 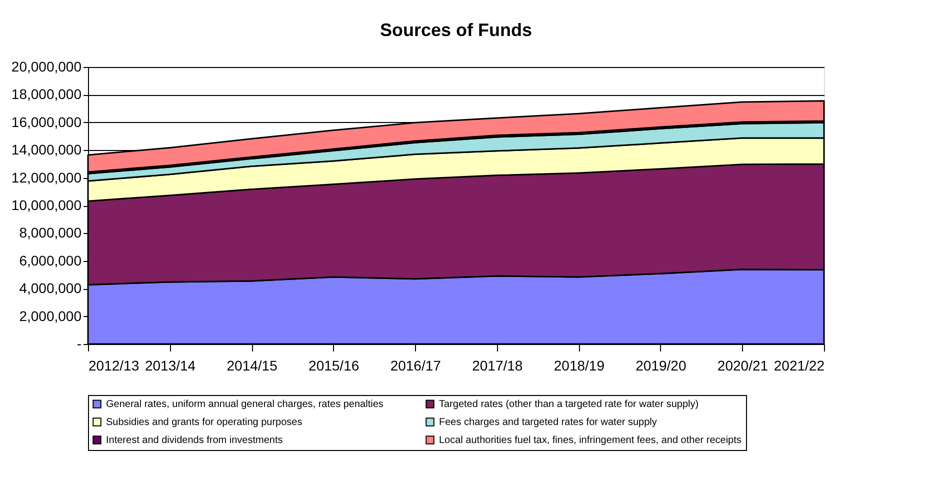 What do you see at coordinates (742, 366) in the screenshot?
I see `x-tick-label: 2020/21` at bounding box center [742, 366].